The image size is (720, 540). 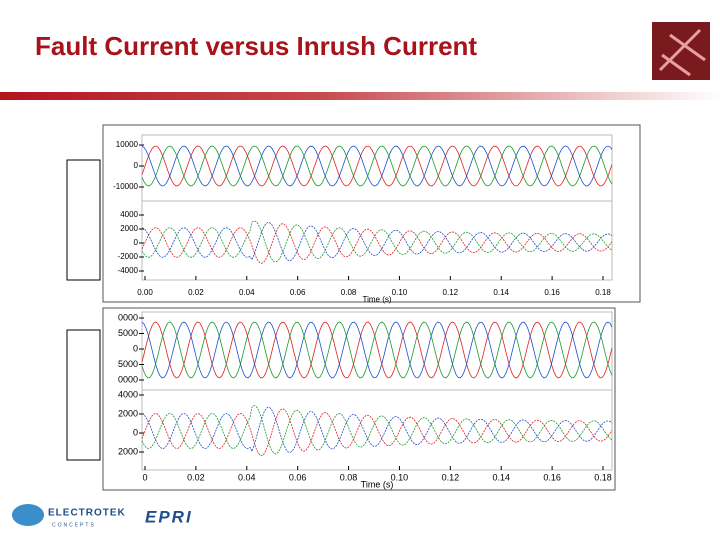 I want to click on corner-logo, so click(x=681, y=51).